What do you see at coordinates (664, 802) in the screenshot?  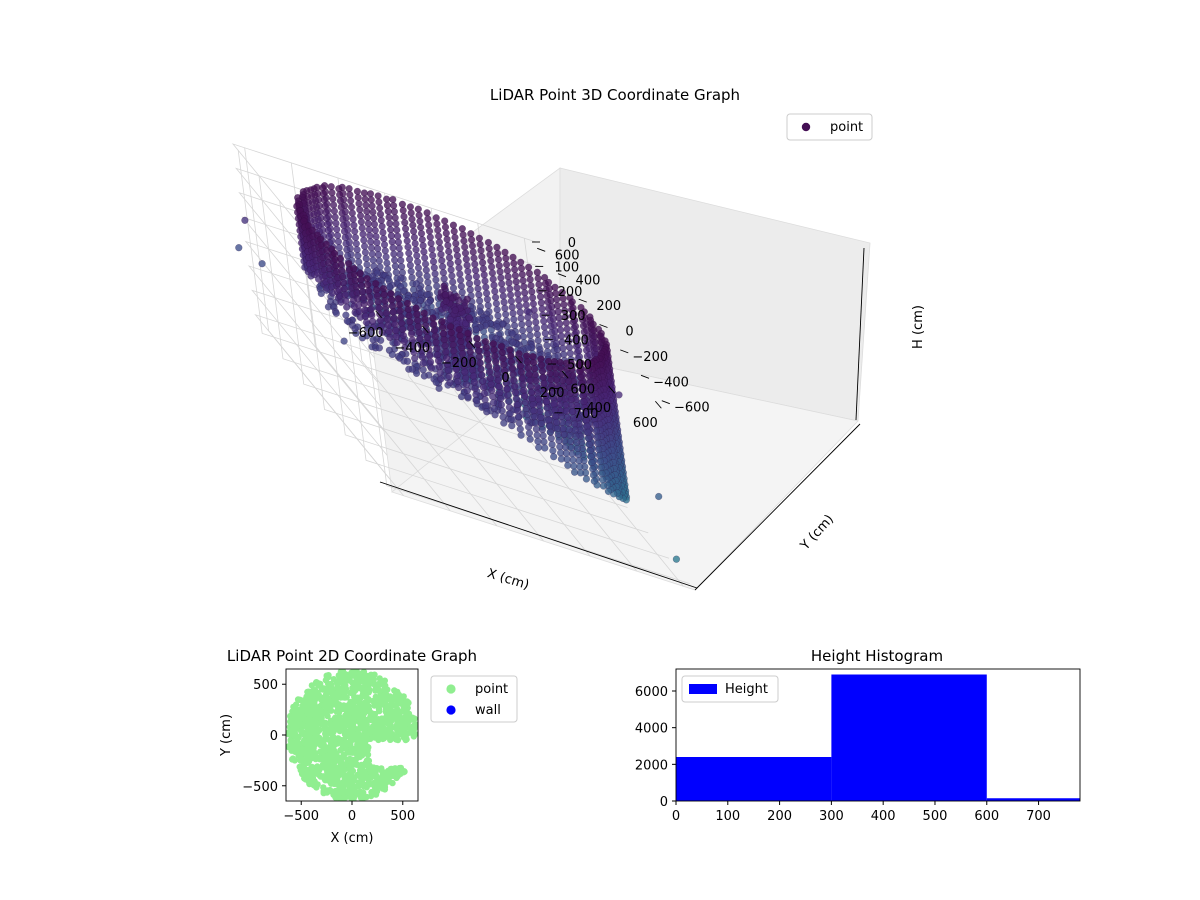 I see `y-tick-label-histogram: 0` at bounding box center [664, 802].